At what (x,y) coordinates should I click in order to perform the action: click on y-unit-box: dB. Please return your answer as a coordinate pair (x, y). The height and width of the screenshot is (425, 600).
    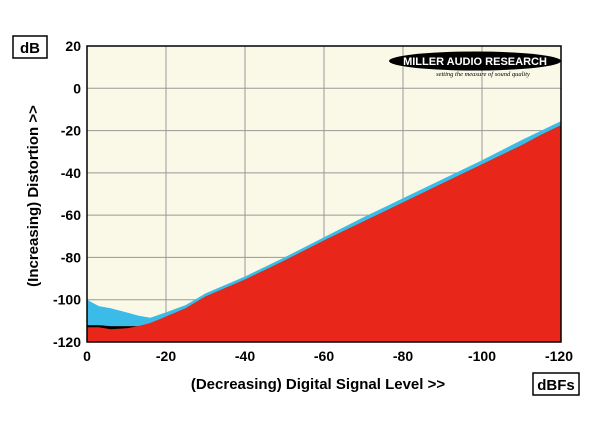
    Looking at the image, I should click on (30, 47).